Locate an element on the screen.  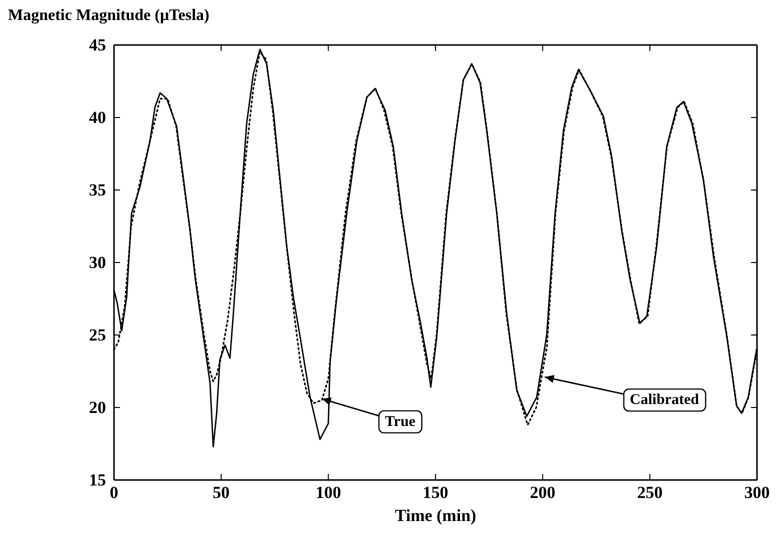
y-tick-label: 35 is located at coordinates (97, 190).